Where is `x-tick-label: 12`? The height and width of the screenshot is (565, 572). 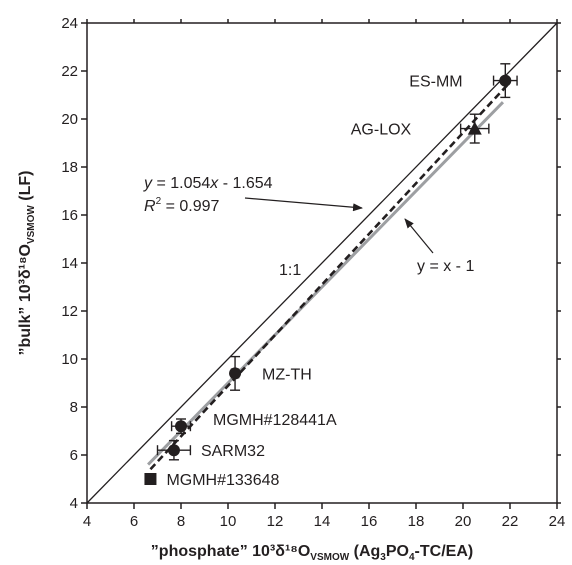 x-tick-label: 12 is located at coordinates (275, 521).